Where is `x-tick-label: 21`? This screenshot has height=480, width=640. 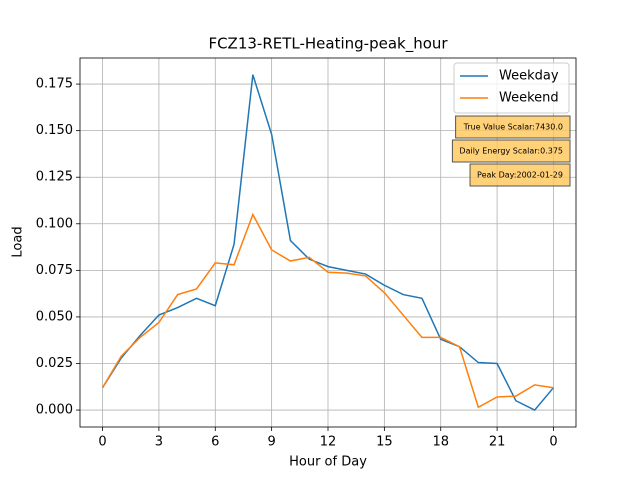
x-tick-label: 21 is located at coordinates (497, 442).